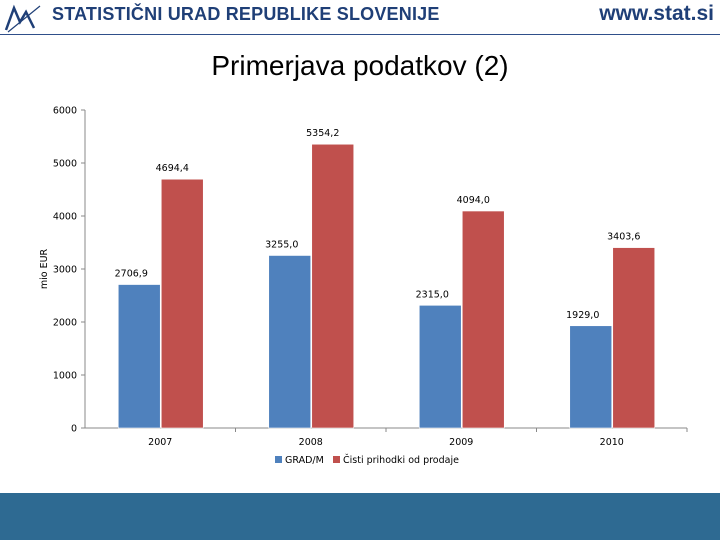  What do you see at coordinates (360, 65) in the screenshot?
I see `slide-title: Primerjava podatkov (2)` at bounding box center [360, 65].